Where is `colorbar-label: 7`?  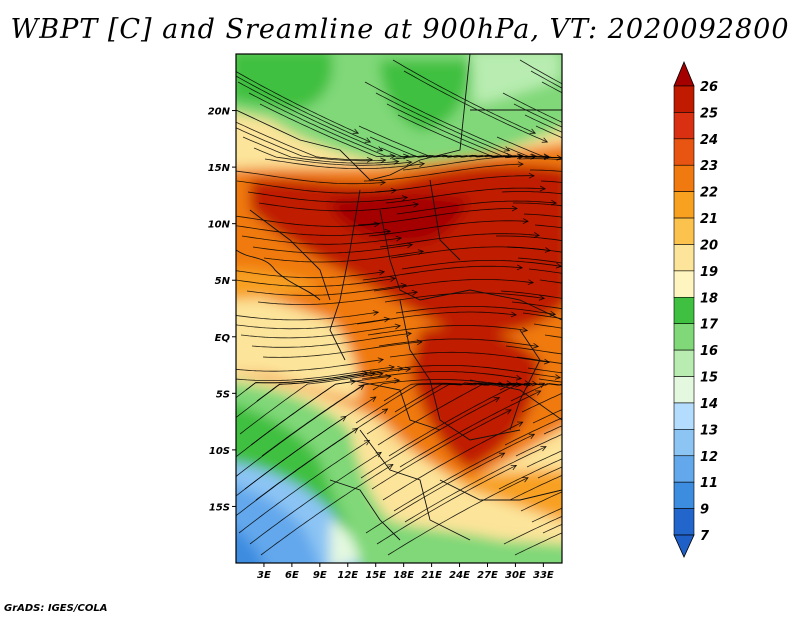
colorbar-label: 7 is located at coordinates (705, 536).